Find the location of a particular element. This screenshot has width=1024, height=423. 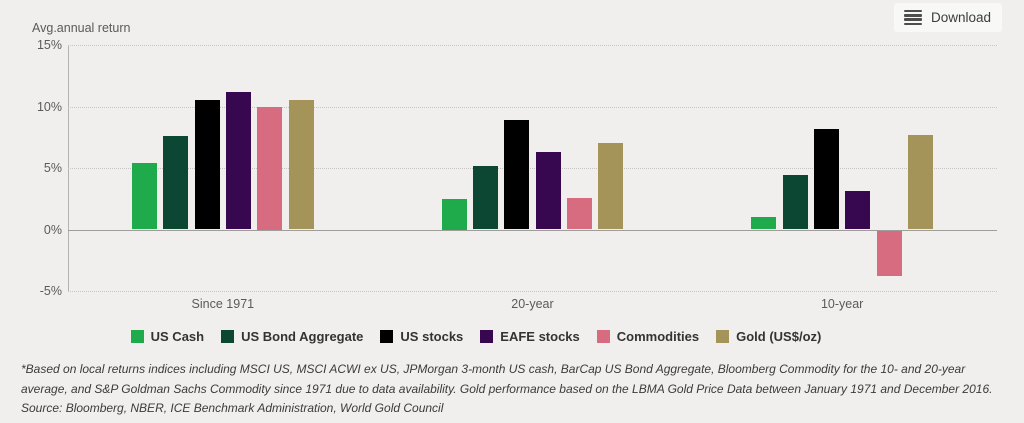

bar-eafe-stocks-20-year is located at coordinates (548, 191).